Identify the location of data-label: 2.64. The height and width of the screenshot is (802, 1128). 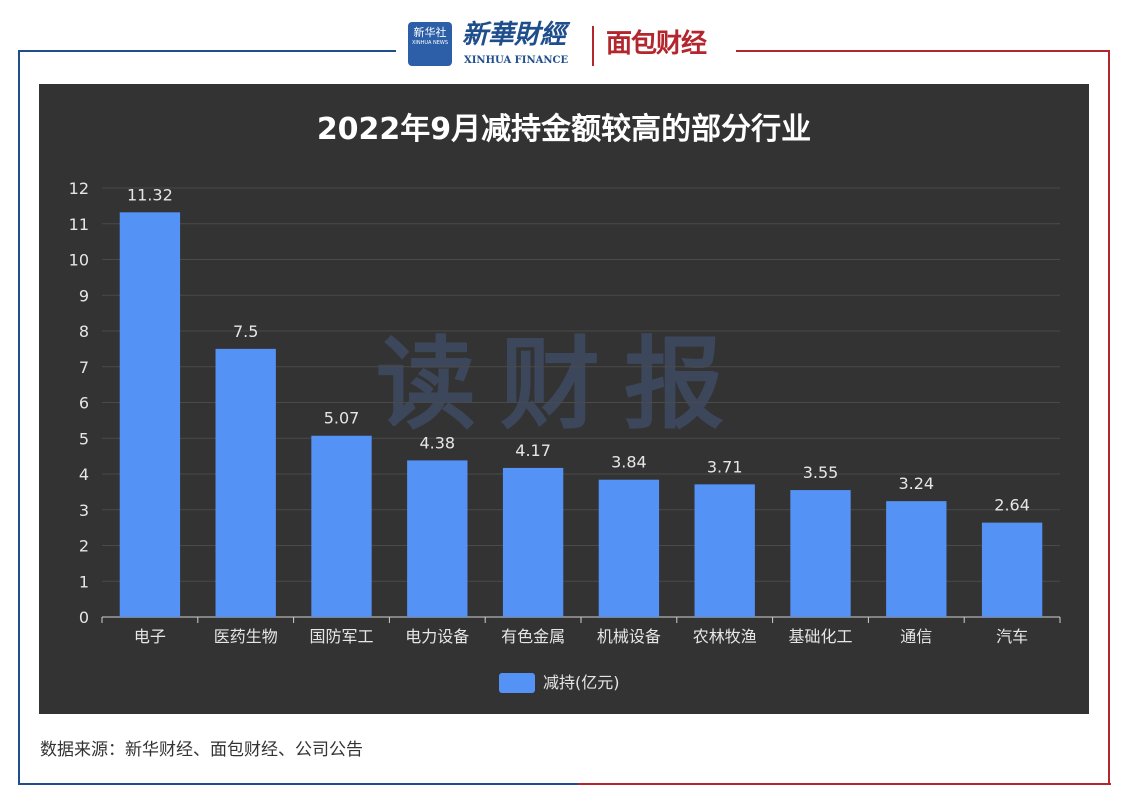
(1012, 505).